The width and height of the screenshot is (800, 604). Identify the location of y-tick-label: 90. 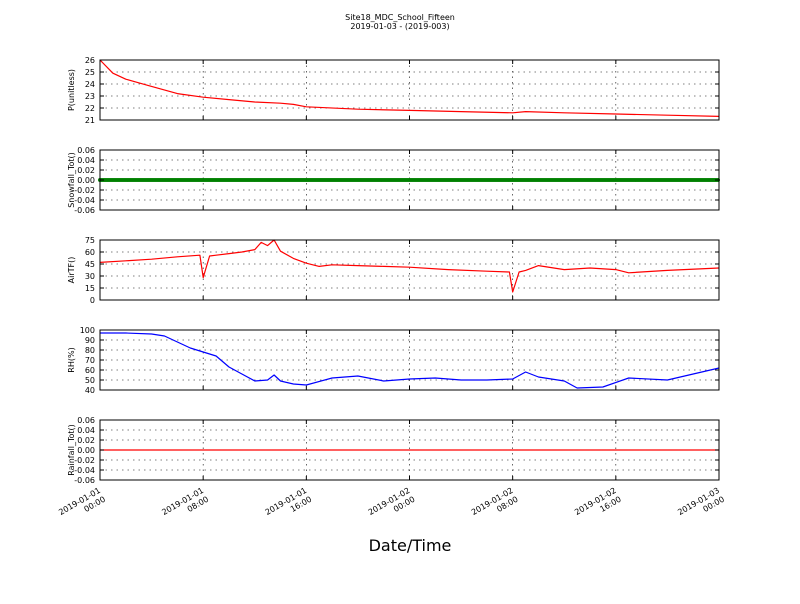
(90, 340).